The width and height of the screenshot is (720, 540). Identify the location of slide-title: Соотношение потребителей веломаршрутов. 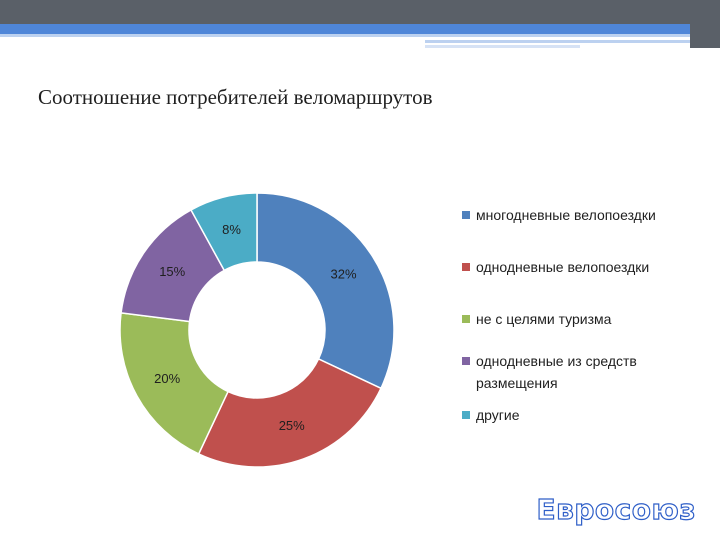
(235, 97).